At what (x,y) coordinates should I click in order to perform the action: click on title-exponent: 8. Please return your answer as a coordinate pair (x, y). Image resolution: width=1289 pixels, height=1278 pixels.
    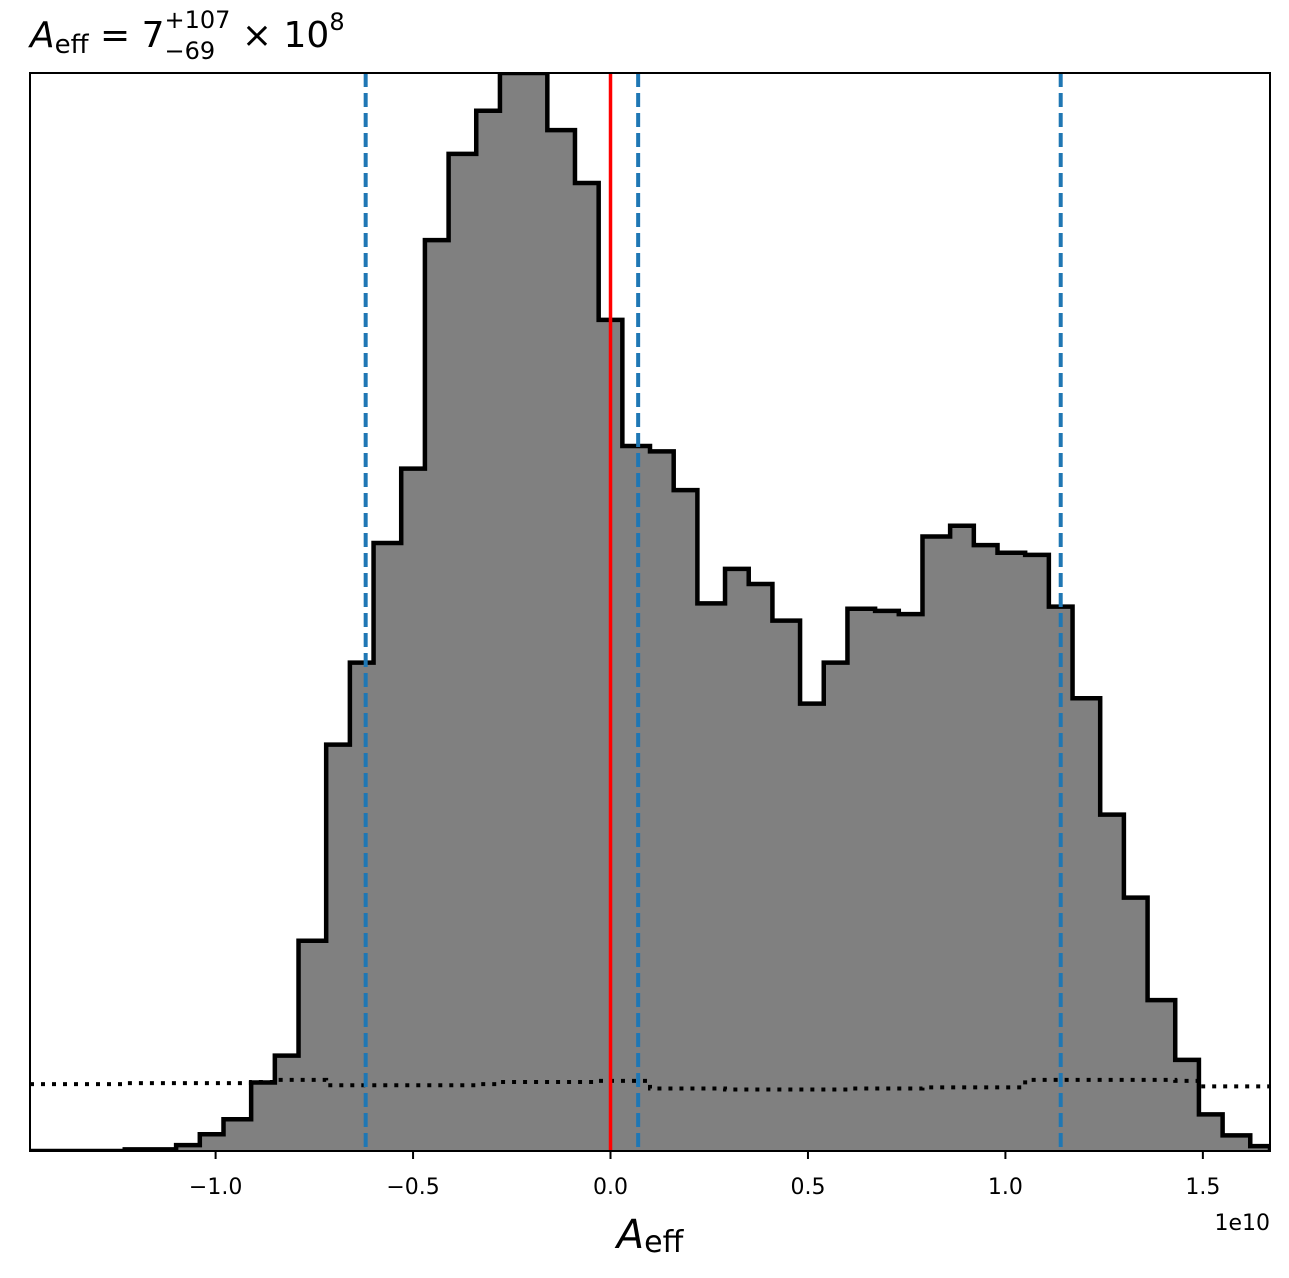
    Looking at the image, I should click on (336, 22).